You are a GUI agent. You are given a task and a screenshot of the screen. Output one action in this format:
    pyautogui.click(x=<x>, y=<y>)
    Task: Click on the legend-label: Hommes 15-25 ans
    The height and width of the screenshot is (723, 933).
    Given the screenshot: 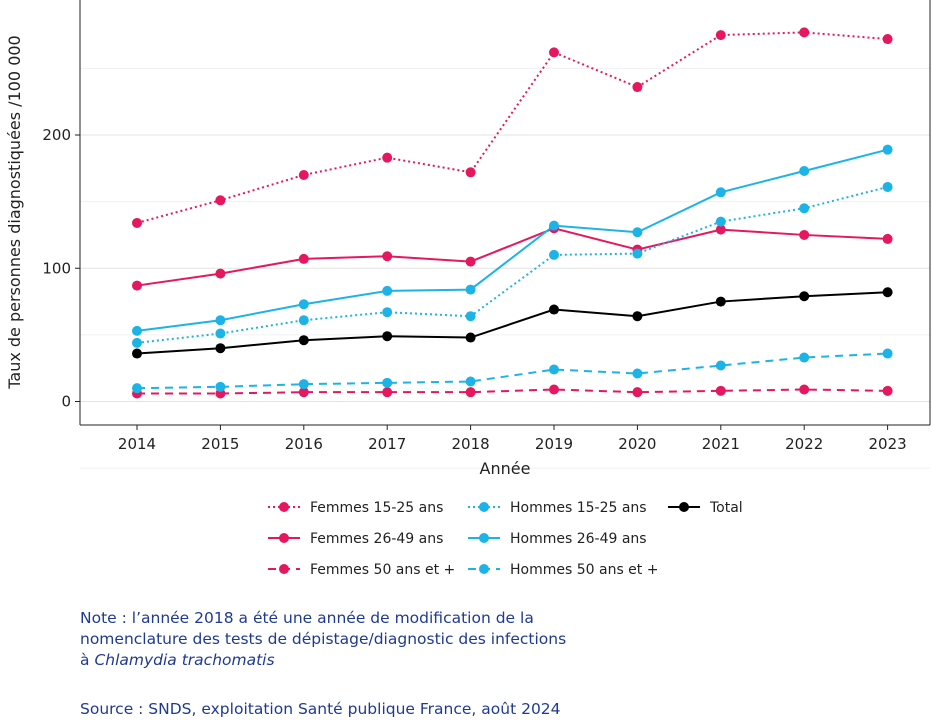 What is the action you would take?
    pyautogui.click(x=578, y=508)
    